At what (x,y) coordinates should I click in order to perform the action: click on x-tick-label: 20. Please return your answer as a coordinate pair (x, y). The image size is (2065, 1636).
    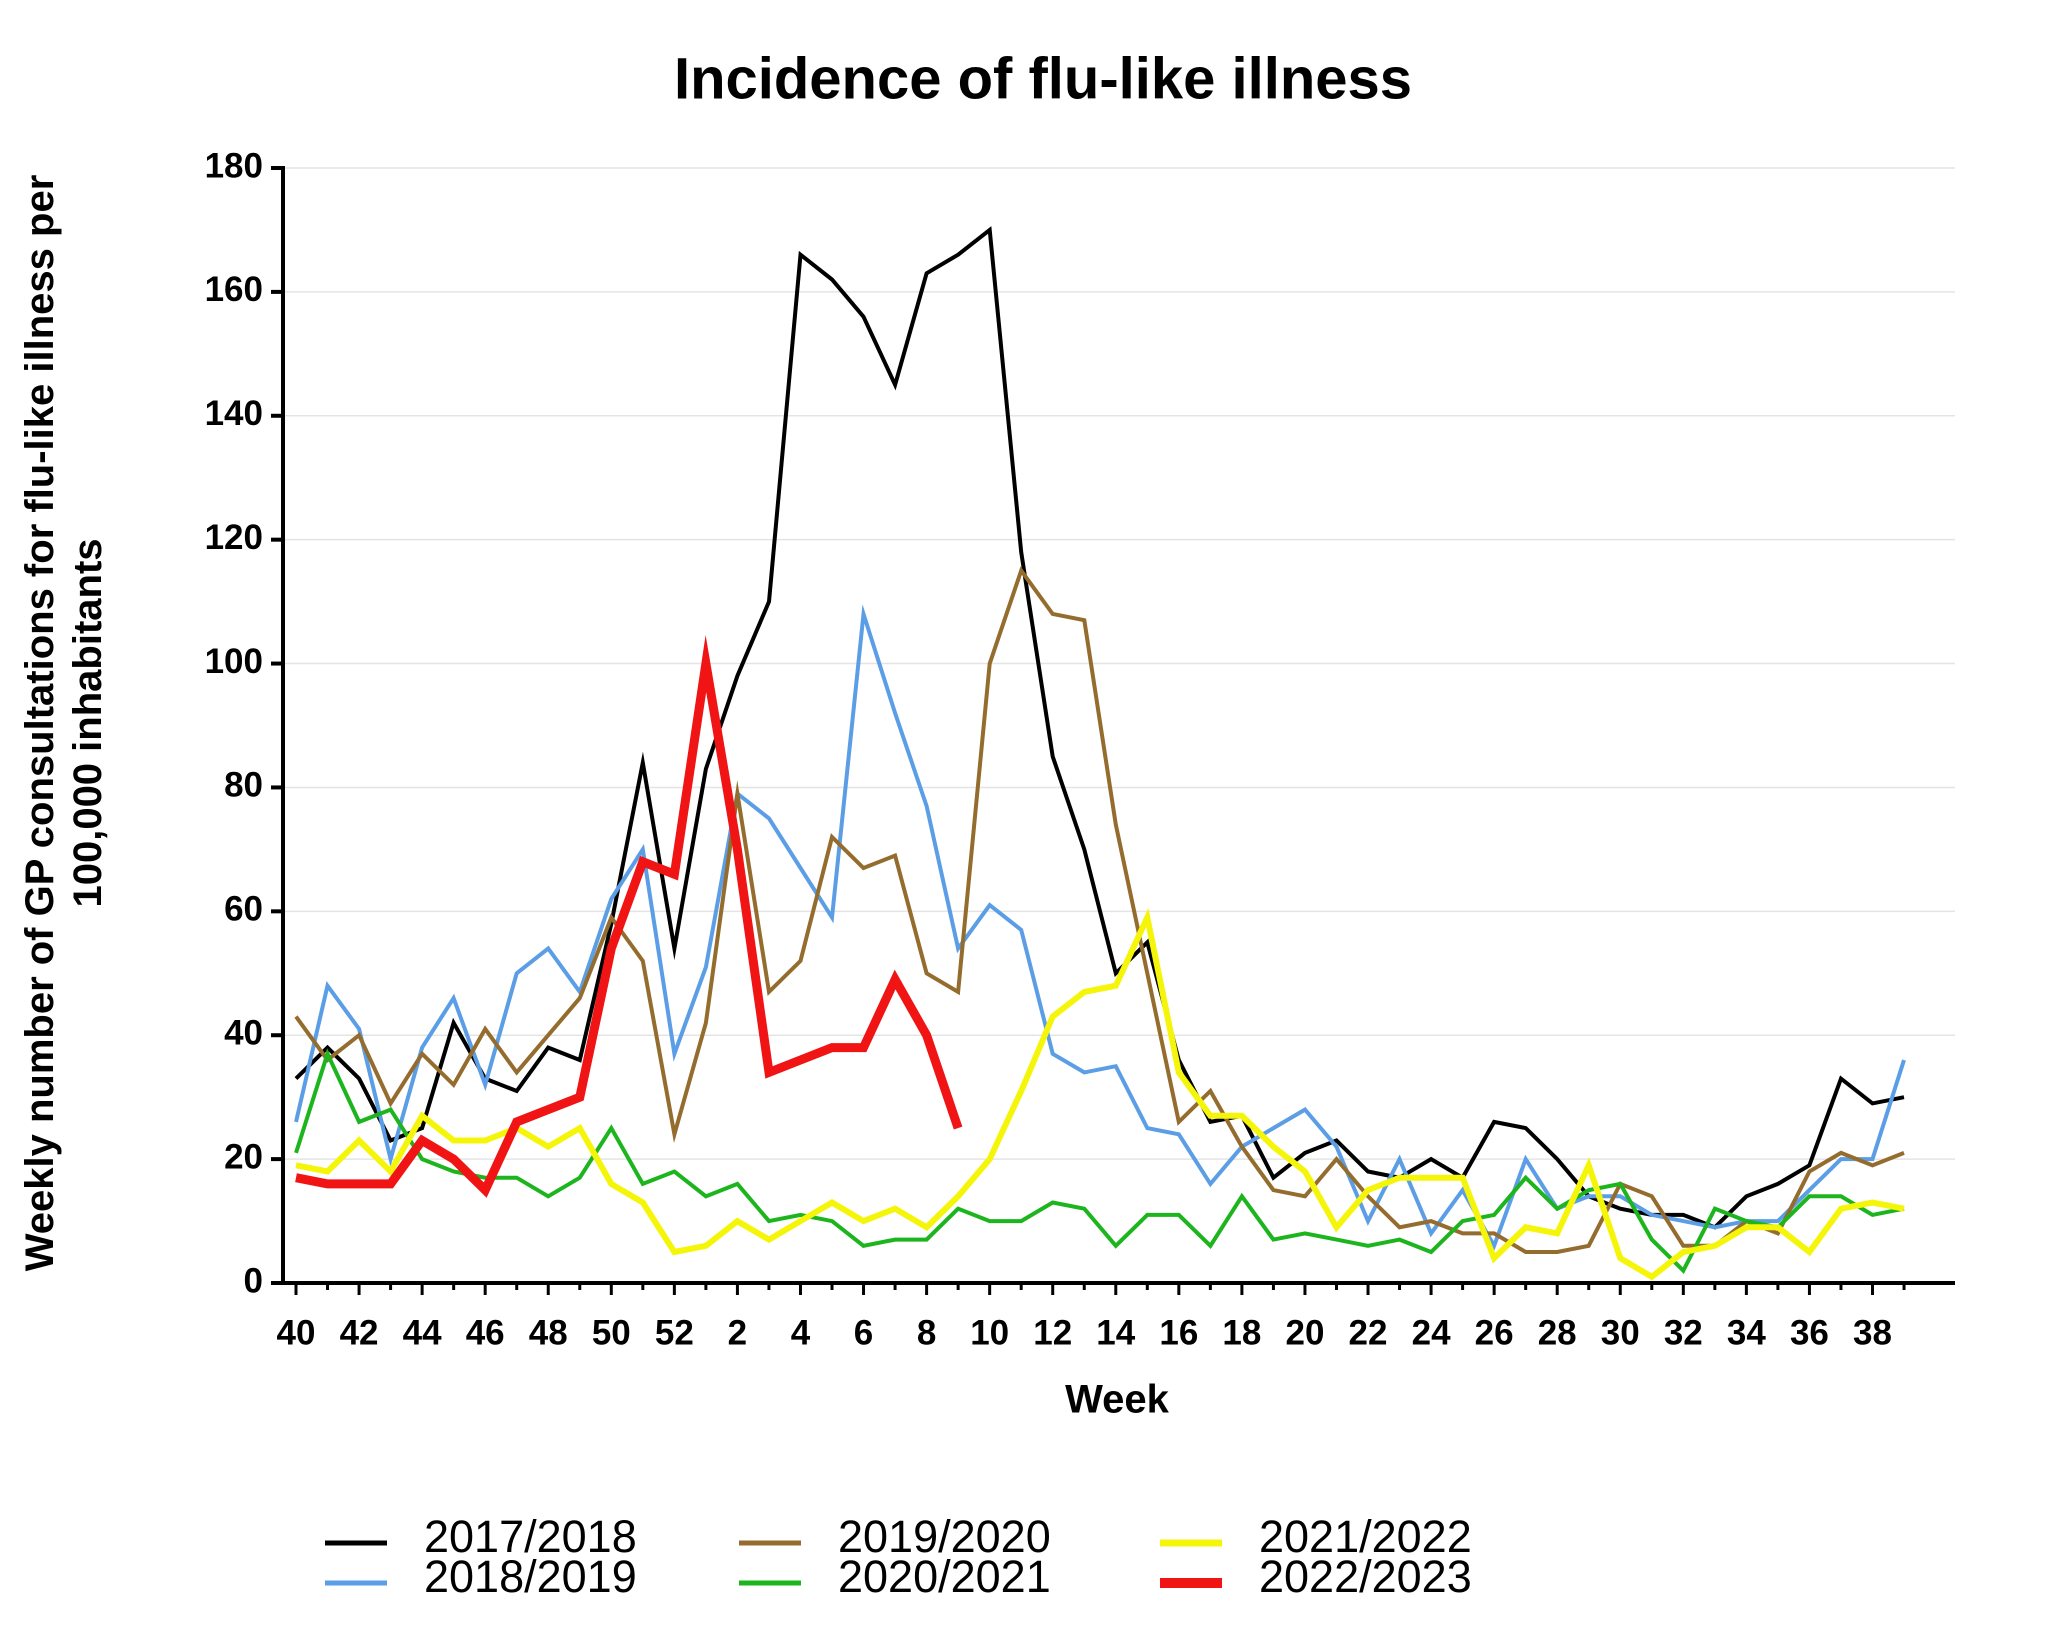
    Looking at the image, I should click on (1304, 1332).